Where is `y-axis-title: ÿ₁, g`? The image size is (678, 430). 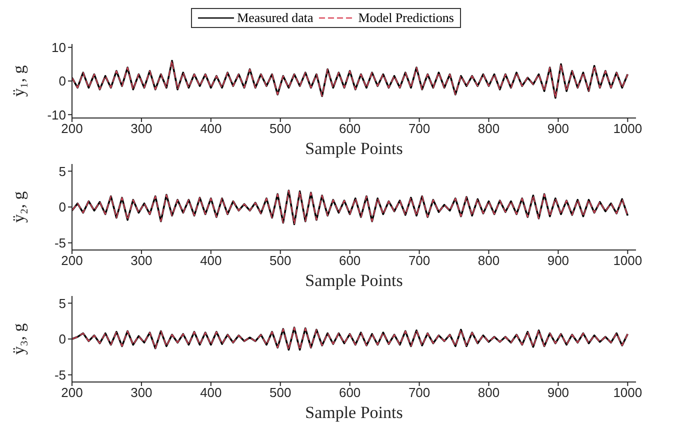 y-axis-title: ÿ₁, g is located at coordinates (18, 80).